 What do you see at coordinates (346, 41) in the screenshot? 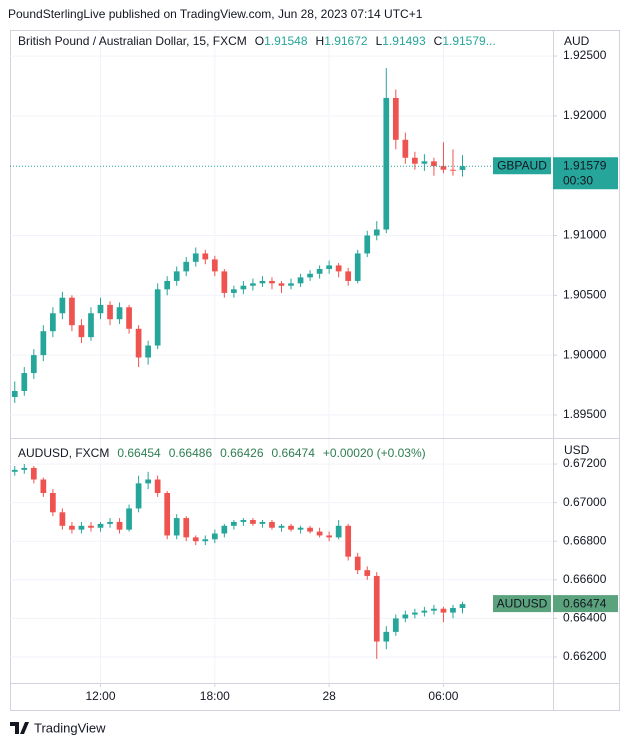
I see `ohlc-value: 1.91672` at bounding box center [346, 41].